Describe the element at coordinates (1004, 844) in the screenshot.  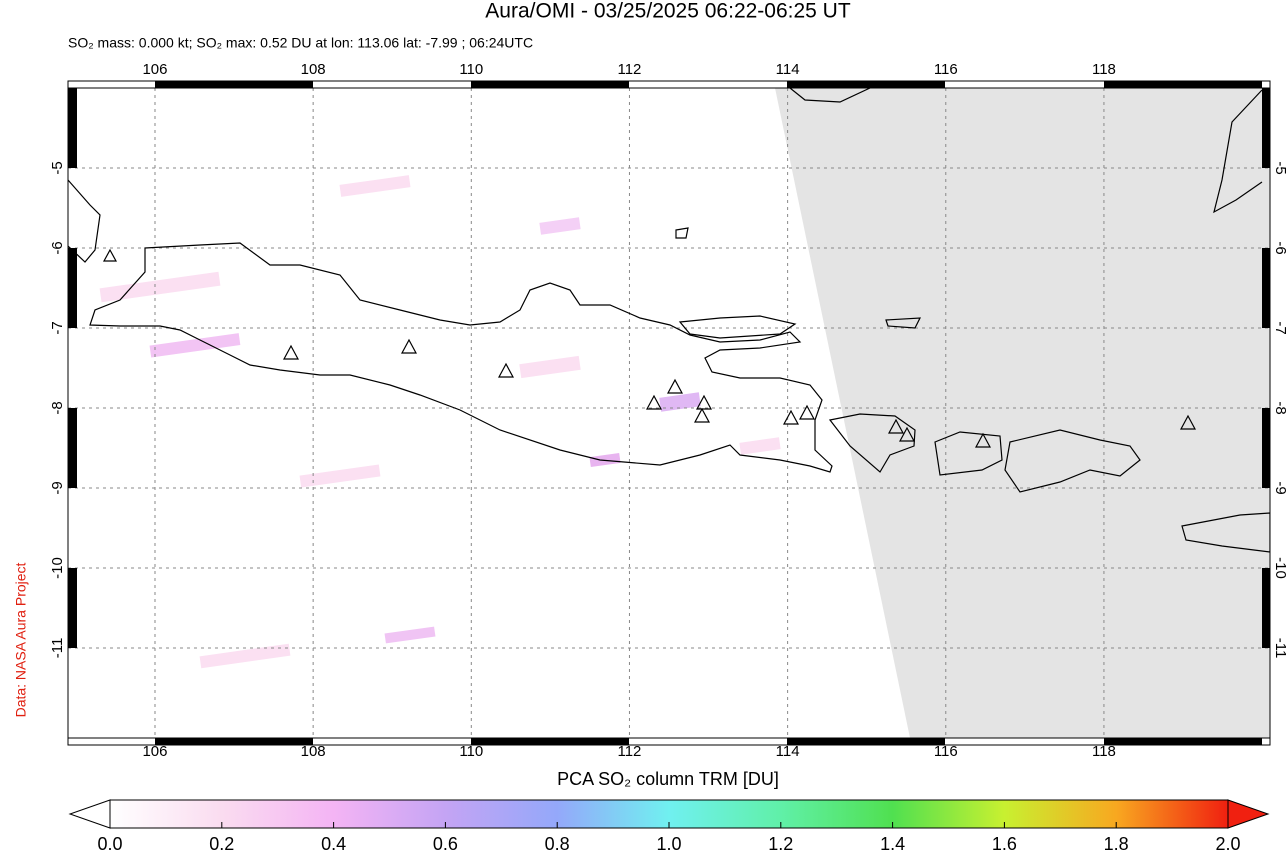
I see `colorbar-tick-label: 1.6` at that location.